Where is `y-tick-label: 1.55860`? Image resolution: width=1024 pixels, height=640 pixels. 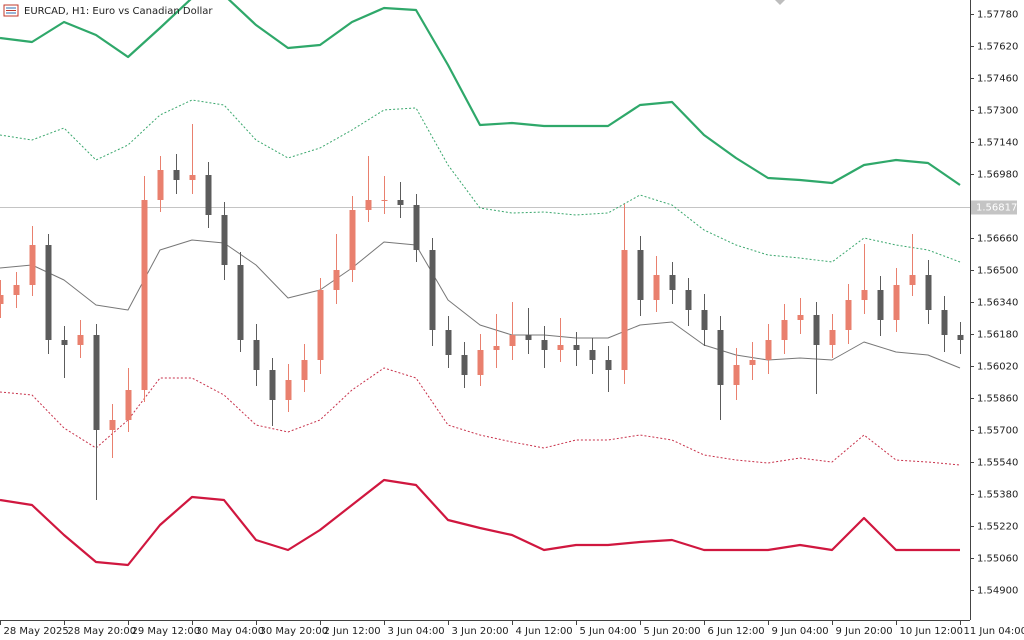
y-tick-label: 1.55860 is located at coordinates (997, 399).